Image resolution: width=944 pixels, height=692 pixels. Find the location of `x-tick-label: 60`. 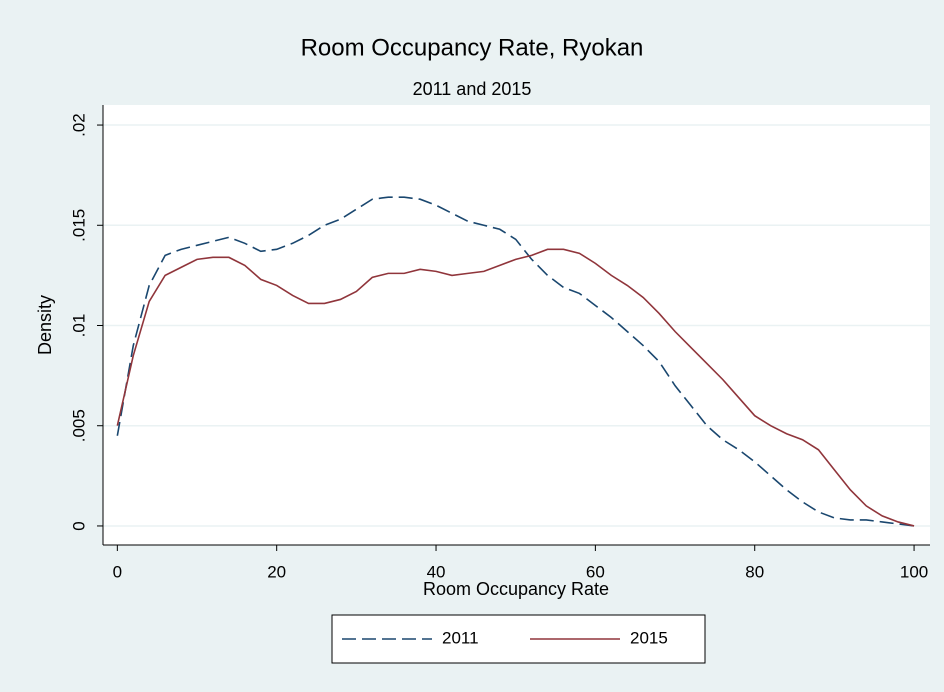

x-tick-label: 60 is located at coordinates (595, 571).